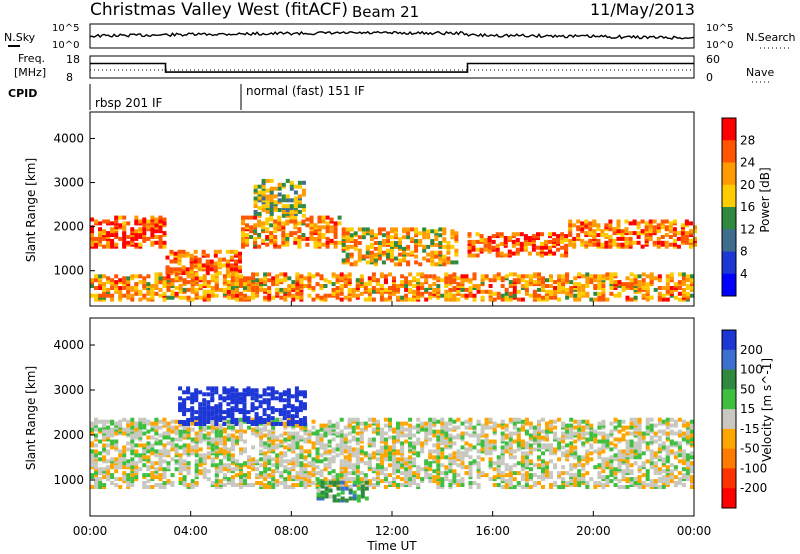  What do you see at coordinates (751, 370) in the screenshot?
I see `colorbar-tick-label: 100` at bounding box center [751, 370].